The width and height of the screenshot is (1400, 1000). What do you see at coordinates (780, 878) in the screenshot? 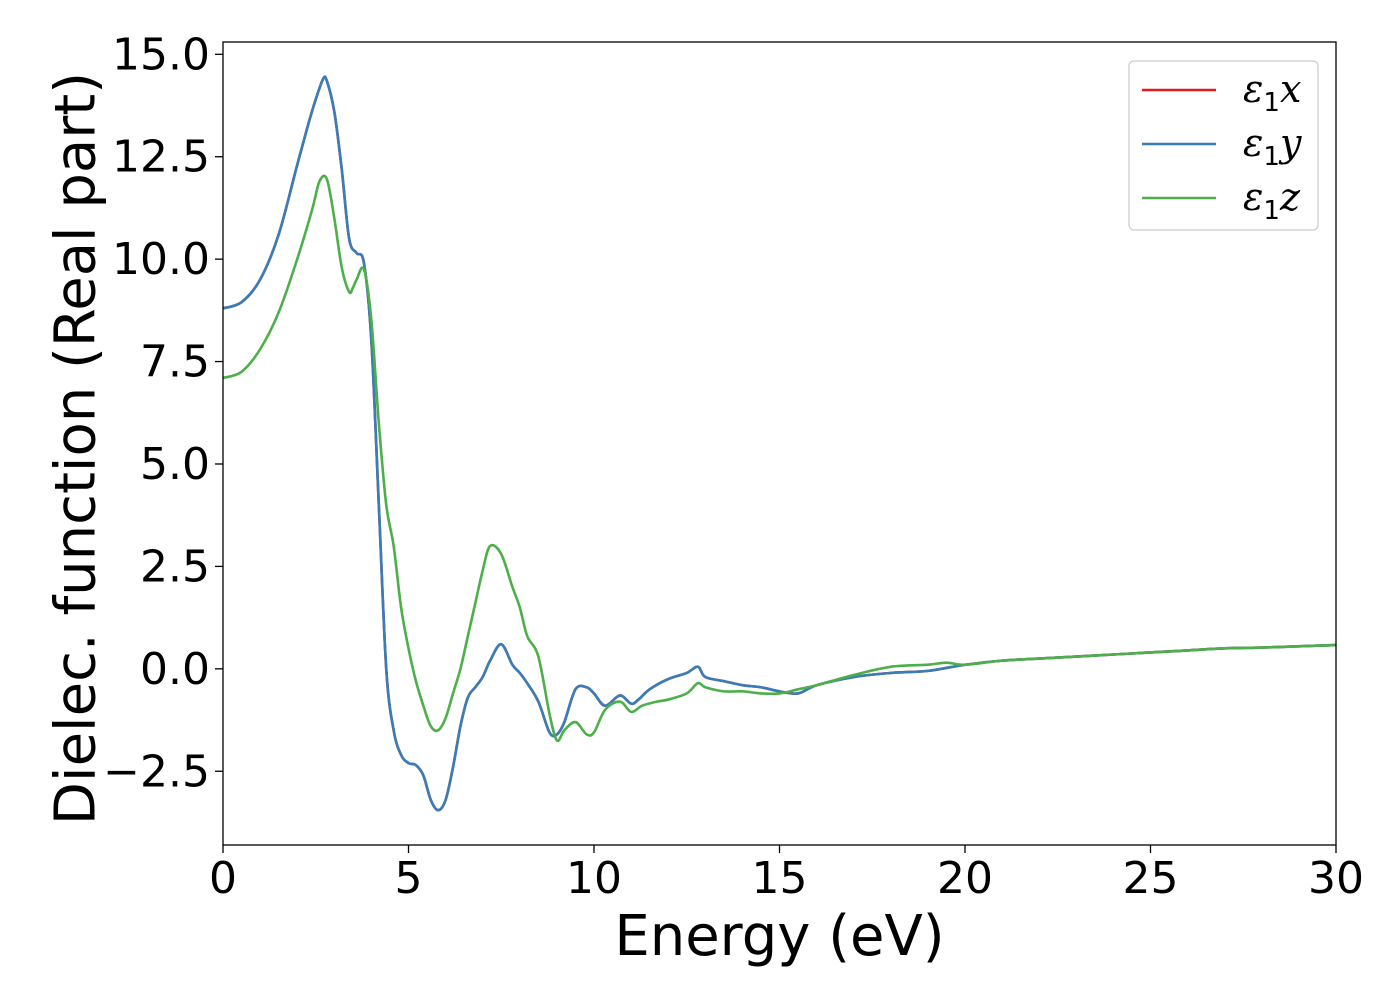
I see `x-tick-label: 15` at bounding box center [780, 878].